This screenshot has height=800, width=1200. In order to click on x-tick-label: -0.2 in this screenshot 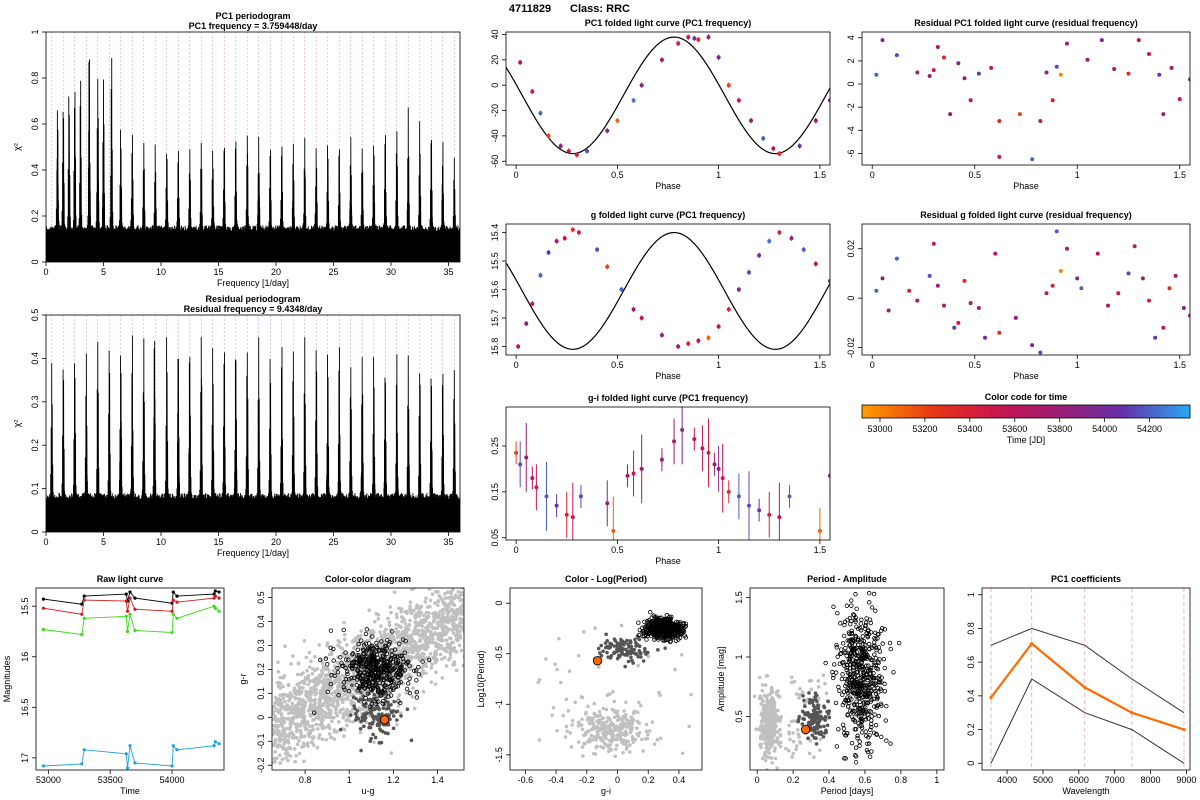, I will do `click(587, 780)`.